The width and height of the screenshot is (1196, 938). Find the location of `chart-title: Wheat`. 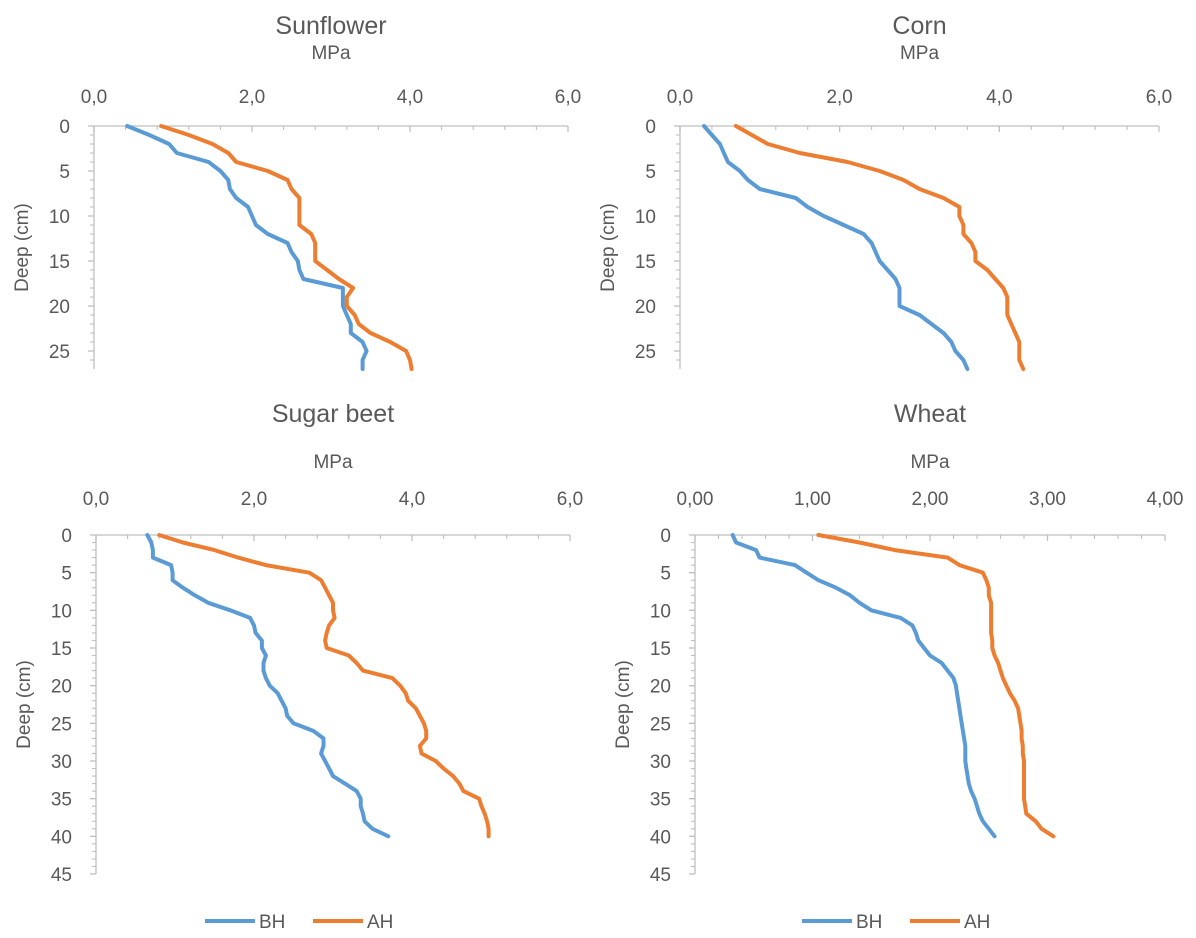

chart-title: Wheat is located at coordinates (930, 414).